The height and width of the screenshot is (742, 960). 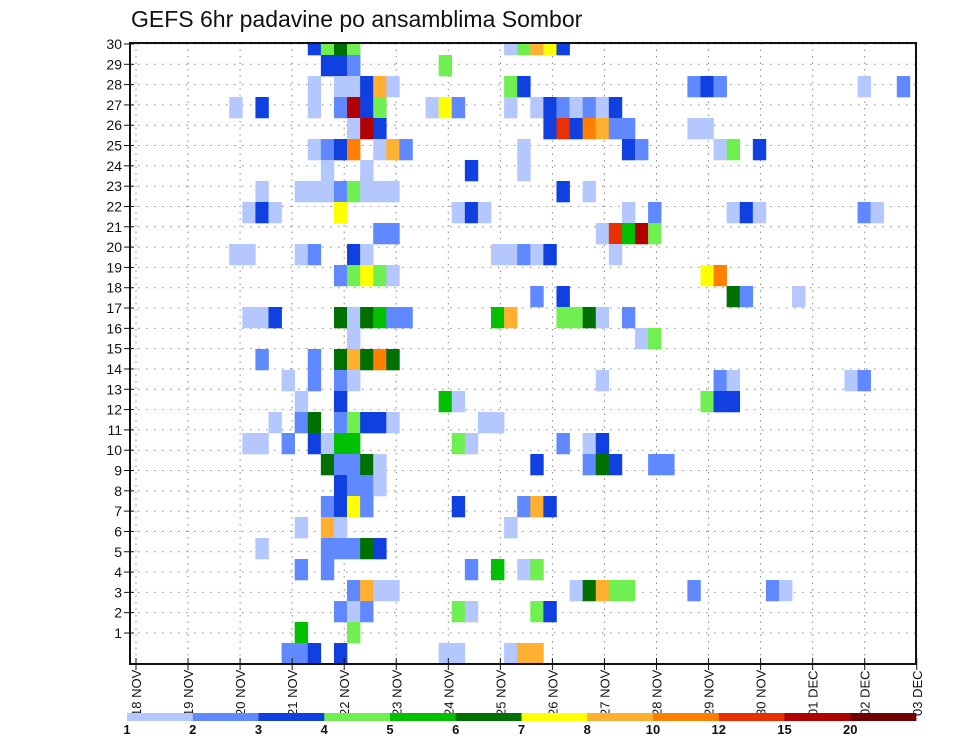 What do you see at coordinates (114, 450) in the screenshot?
I see `y-tick-label: 10` at bounding box center [114, 450].